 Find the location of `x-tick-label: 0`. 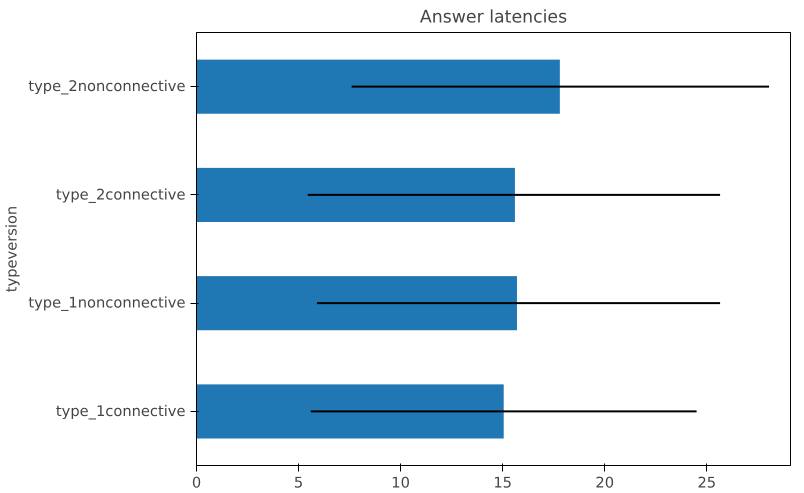

x-tick-label: 0 is located at coordinates (197, 483).